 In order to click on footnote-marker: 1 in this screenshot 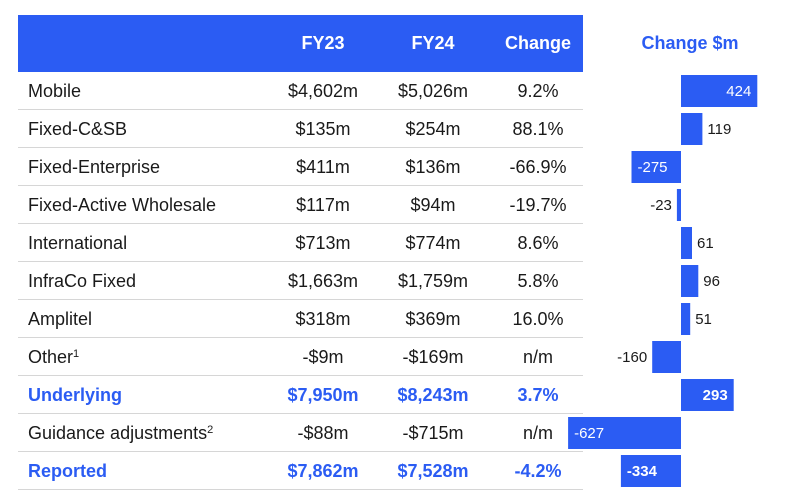, I will do `click(76, 354)`.